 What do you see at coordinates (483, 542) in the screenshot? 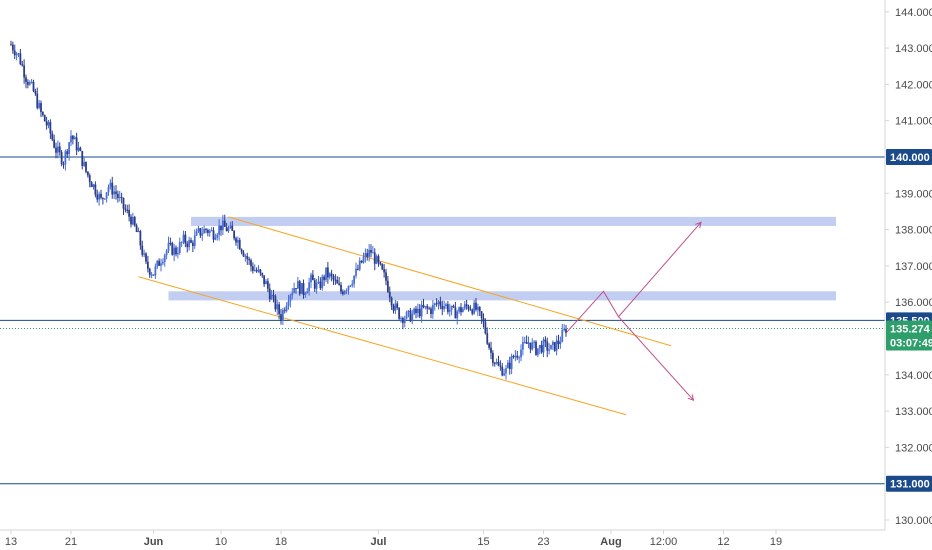
I see `time-tick-label: 15` at bounding box center [483, 542].